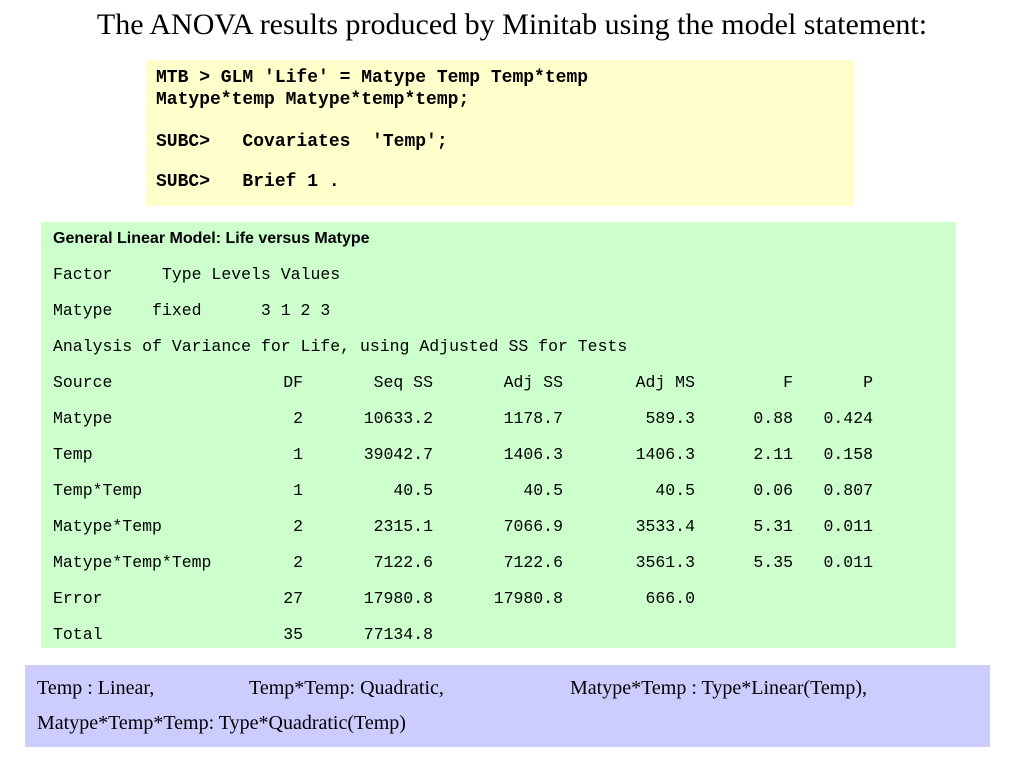  Describe the element at coordinates (248, 182) in the screenshot. I see `command-line-4: SUBC> Brief 1 .` at that location.